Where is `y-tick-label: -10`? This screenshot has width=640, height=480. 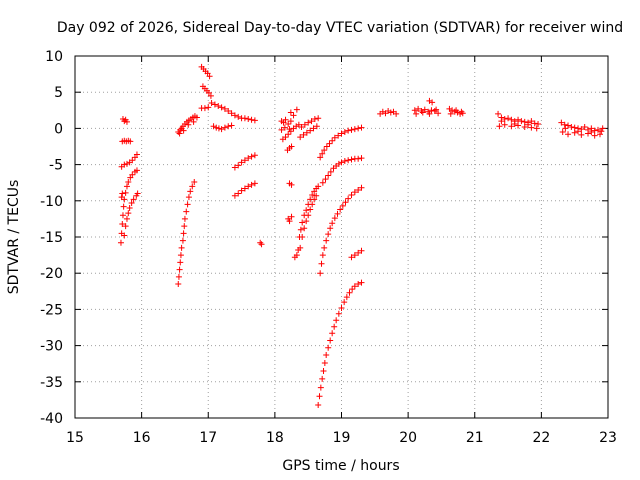
y-tick-label: -10 is located at coordinates (51, 202).